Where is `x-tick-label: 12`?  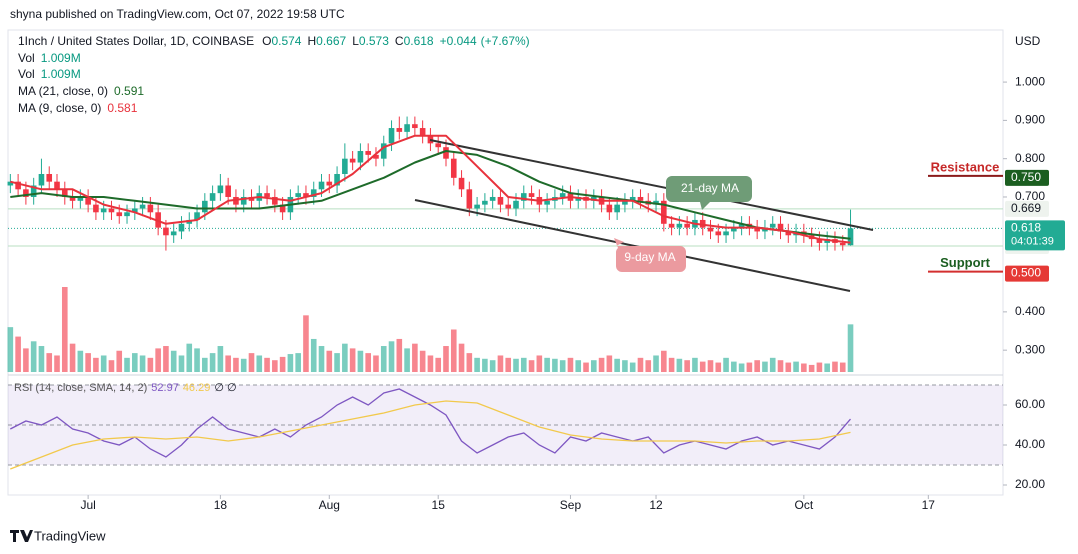
x-tick-label: 12 is located at coordinates (656, 505).